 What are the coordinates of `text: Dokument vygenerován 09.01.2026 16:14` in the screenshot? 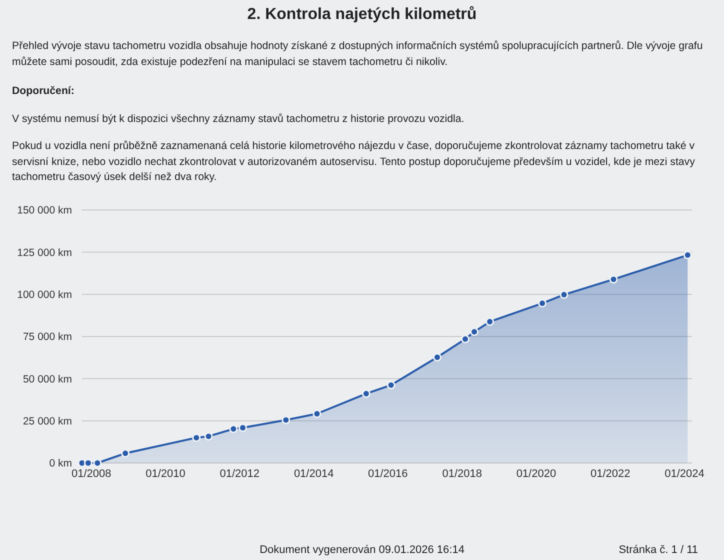 It's located at (362, 550).